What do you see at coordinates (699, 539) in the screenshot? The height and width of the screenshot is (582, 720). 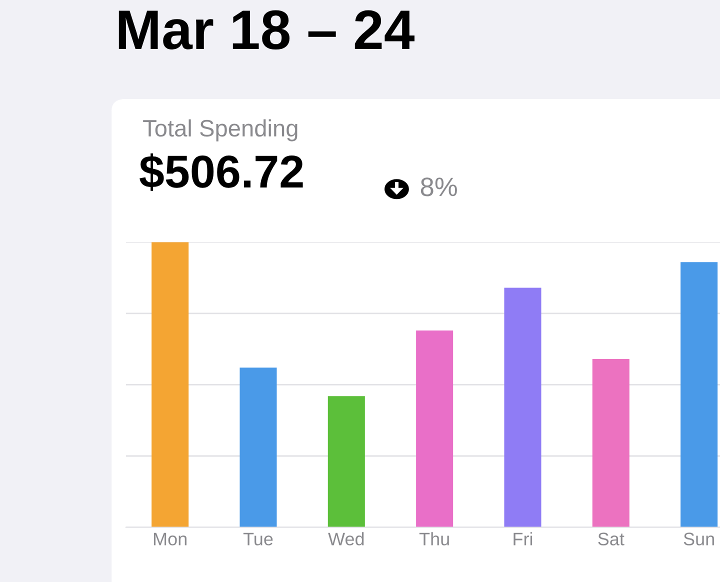 I see `x-tick-label: Sun` at bounding box center [699, 539].